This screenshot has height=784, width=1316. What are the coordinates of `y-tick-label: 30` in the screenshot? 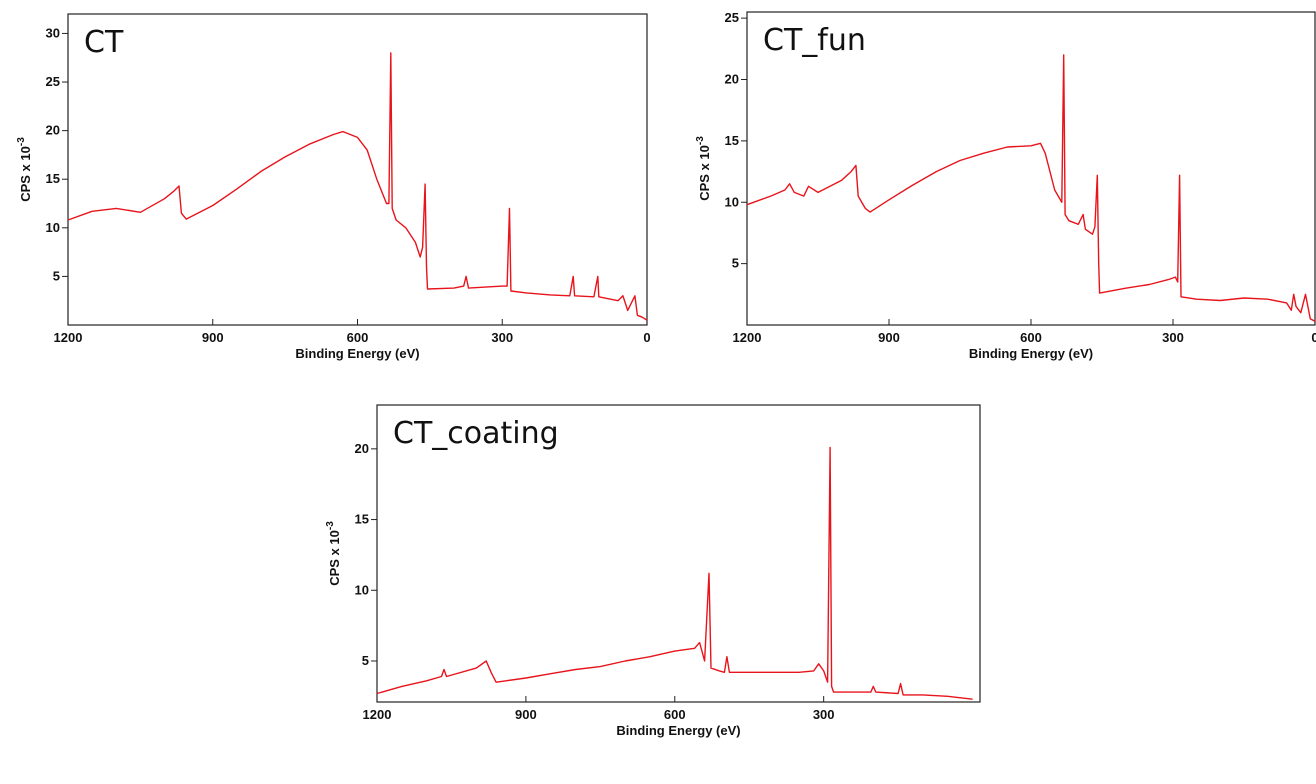 It's located at (53, 32).